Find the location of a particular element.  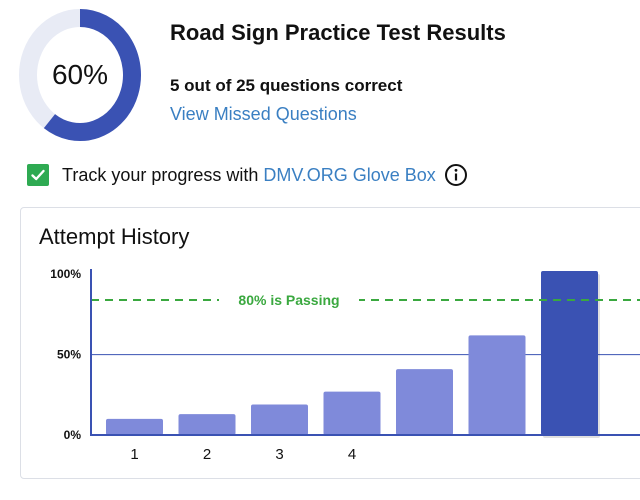

track-progress-checkbox is located at coordinates (38, 175).